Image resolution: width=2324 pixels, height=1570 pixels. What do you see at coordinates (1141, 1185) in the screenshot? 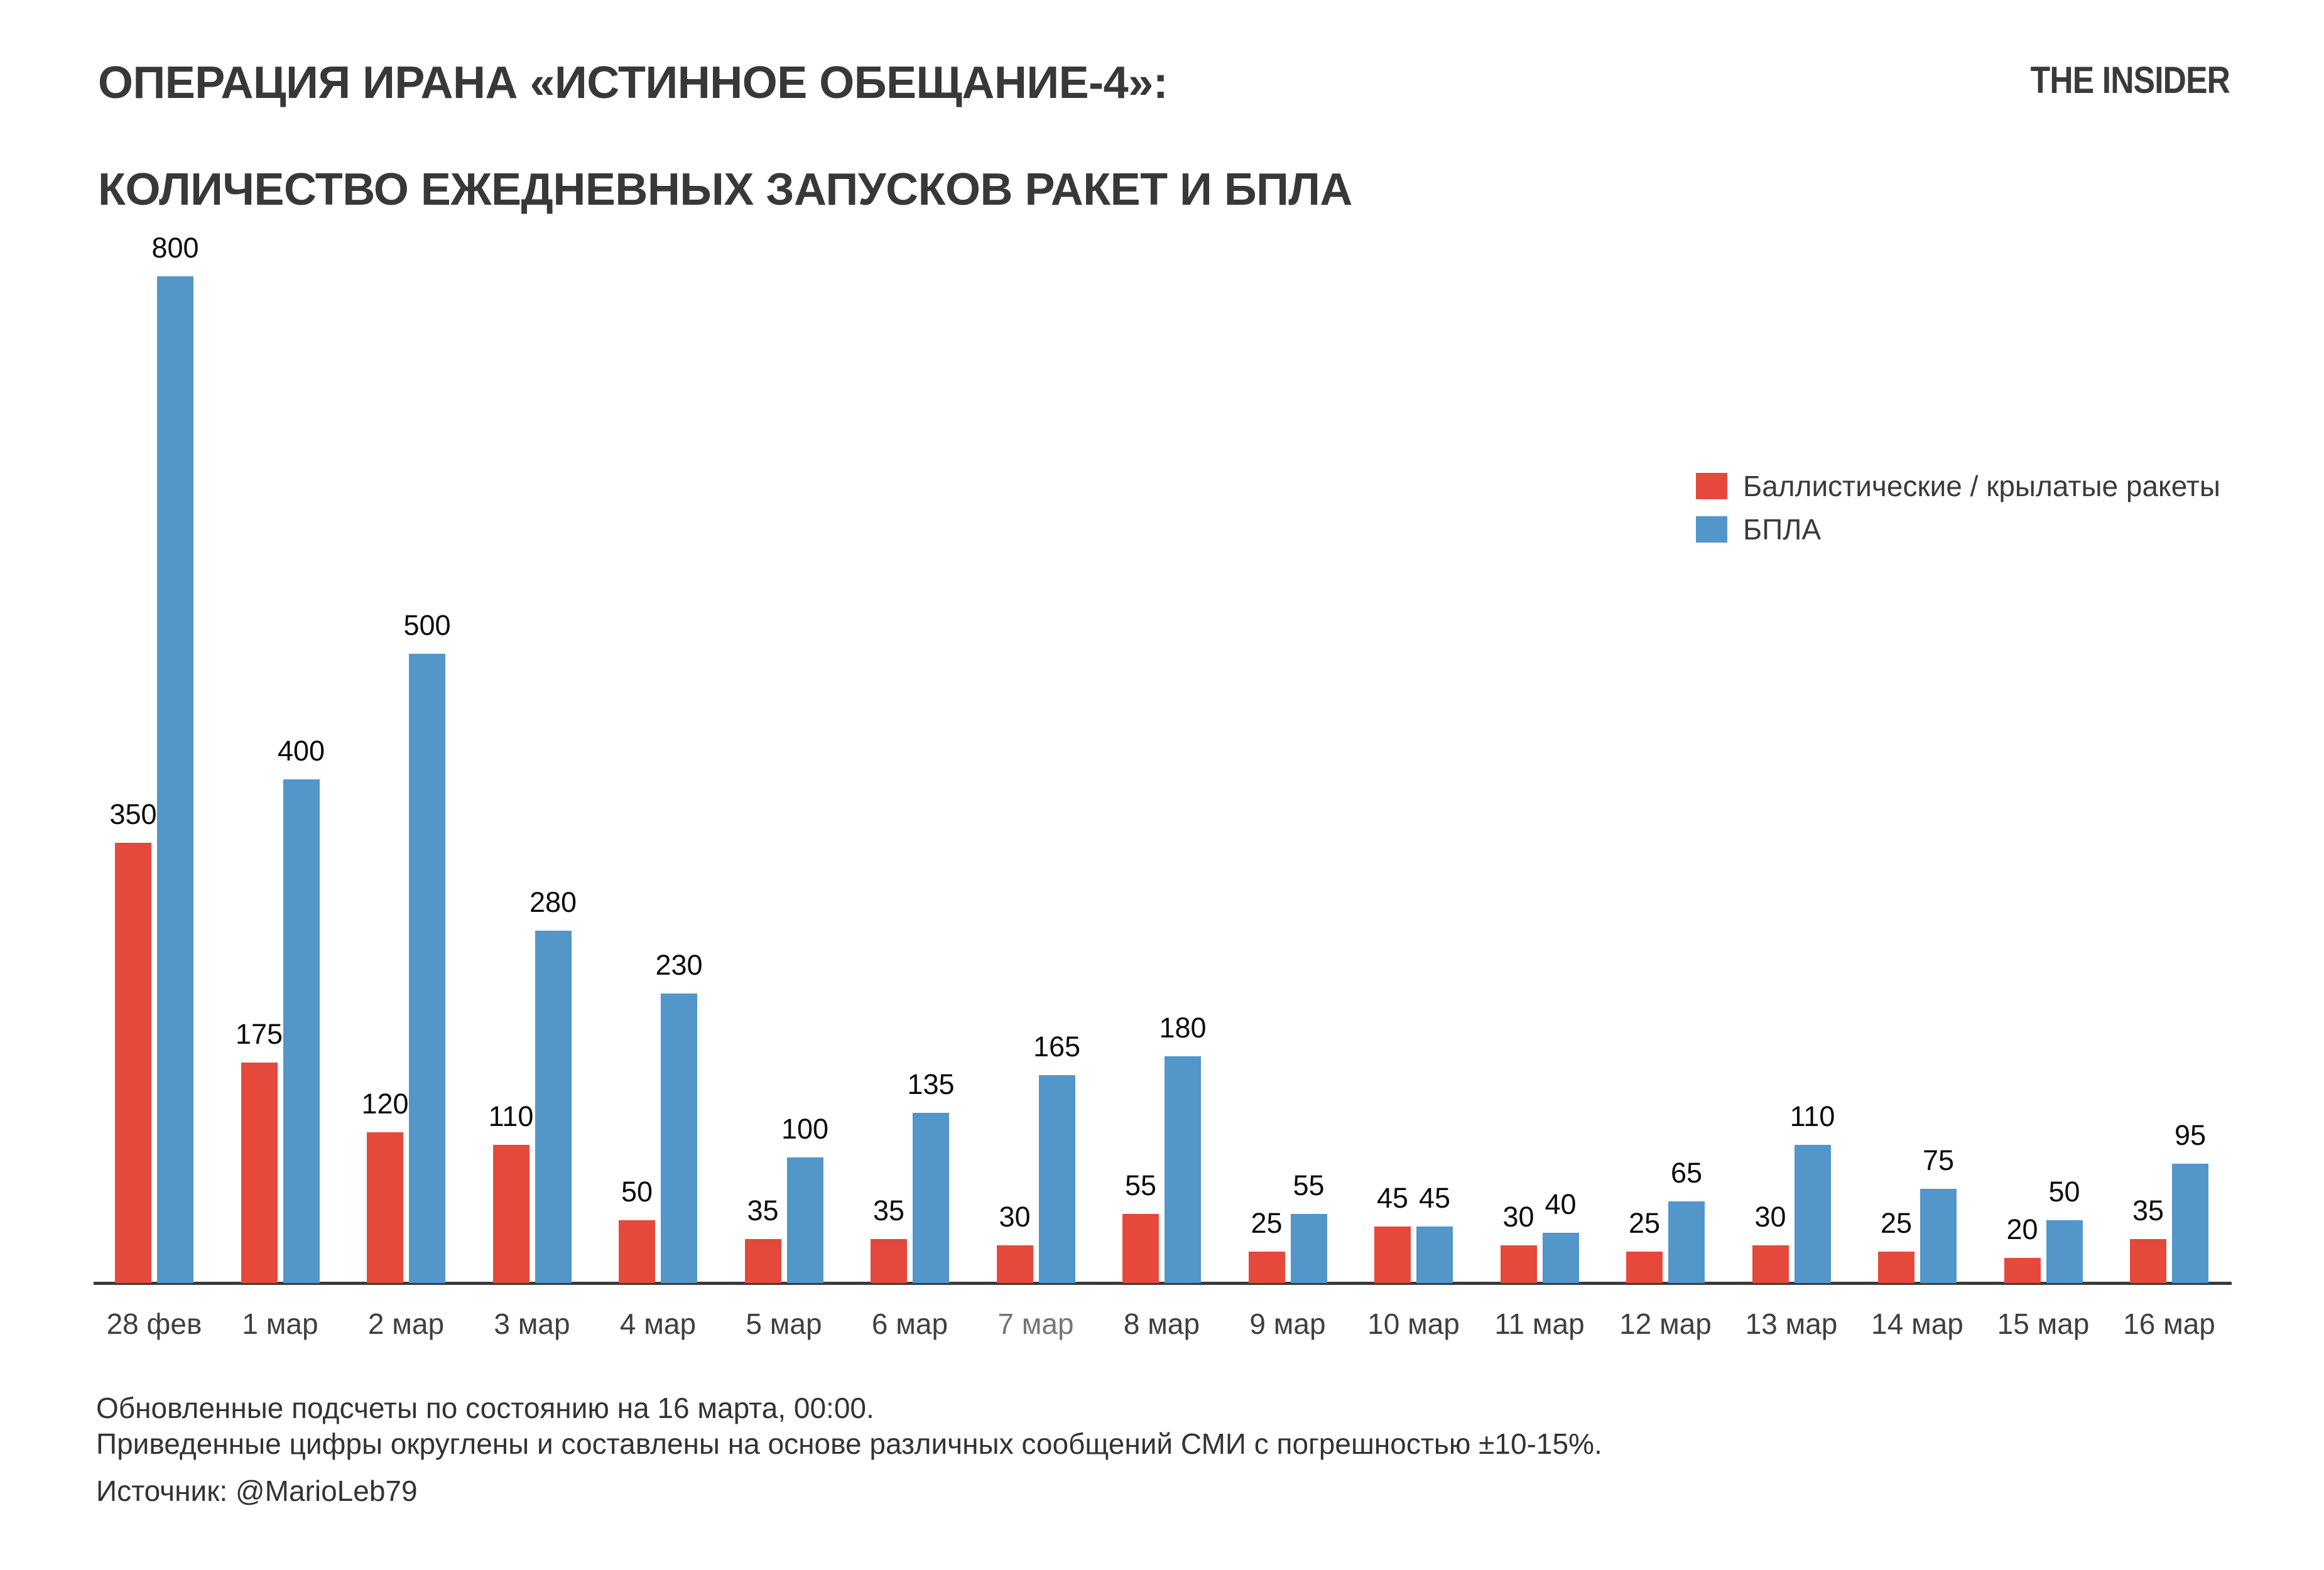
I see `value-label-missiles-8: 55` at bounding box center [1141, 1185].